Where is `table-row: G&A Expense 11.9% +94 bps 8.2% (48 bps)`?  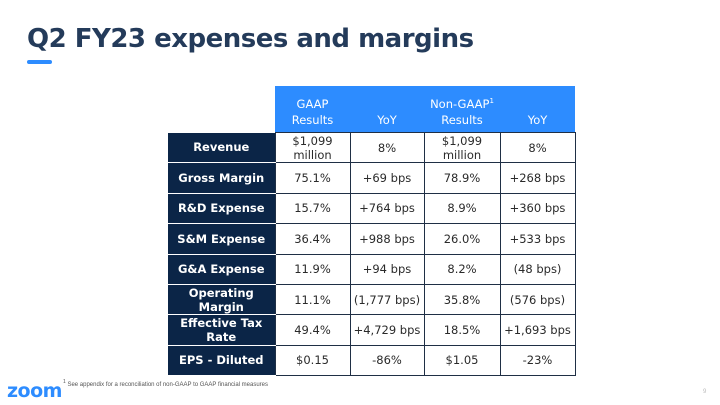
table-row: G&A Expense 11.9% +94 bps 8.2% (48 bps) is located at coordinates (372, 269).